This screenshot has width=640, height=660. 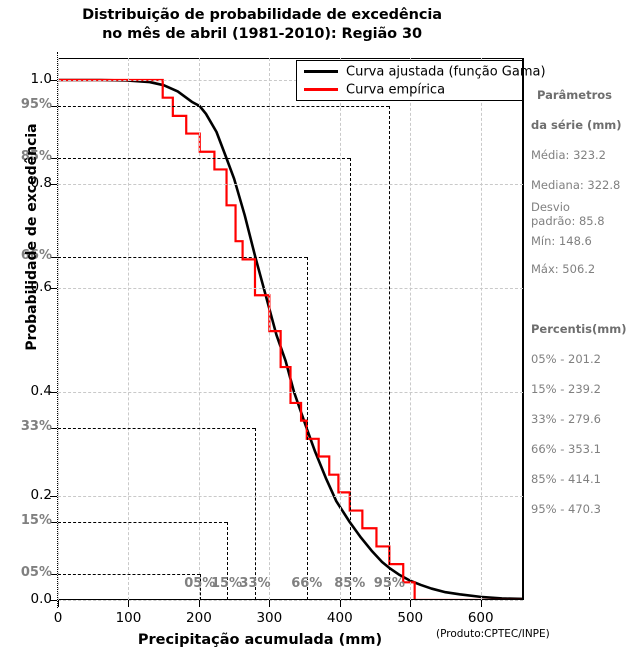 I want to click on param-max: Máx: 506.2, so click(x=563, y=269).